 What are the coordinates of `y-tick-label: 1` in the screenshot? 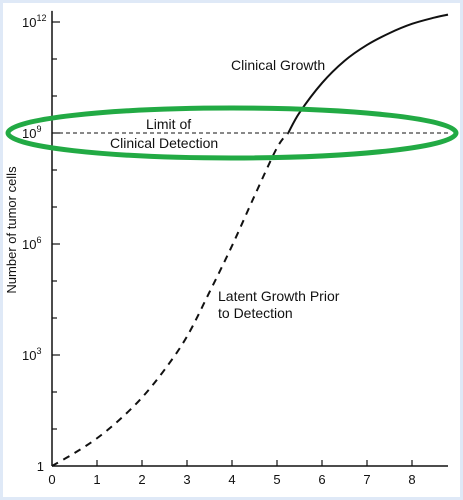 It's located at (40, 466).